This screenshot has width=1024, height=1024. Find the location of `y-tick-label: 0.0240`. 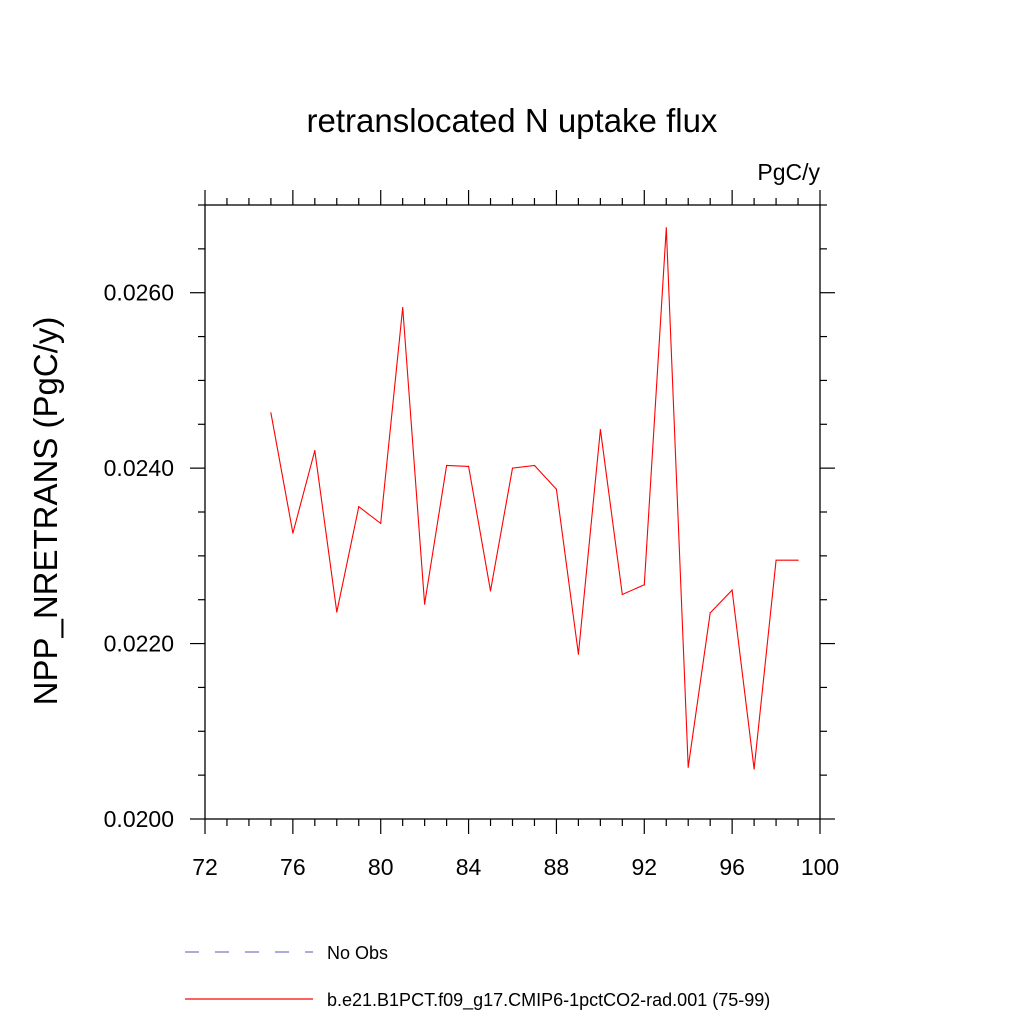

y-tick-label: 0.0240 is located at coordinates (139, 468).